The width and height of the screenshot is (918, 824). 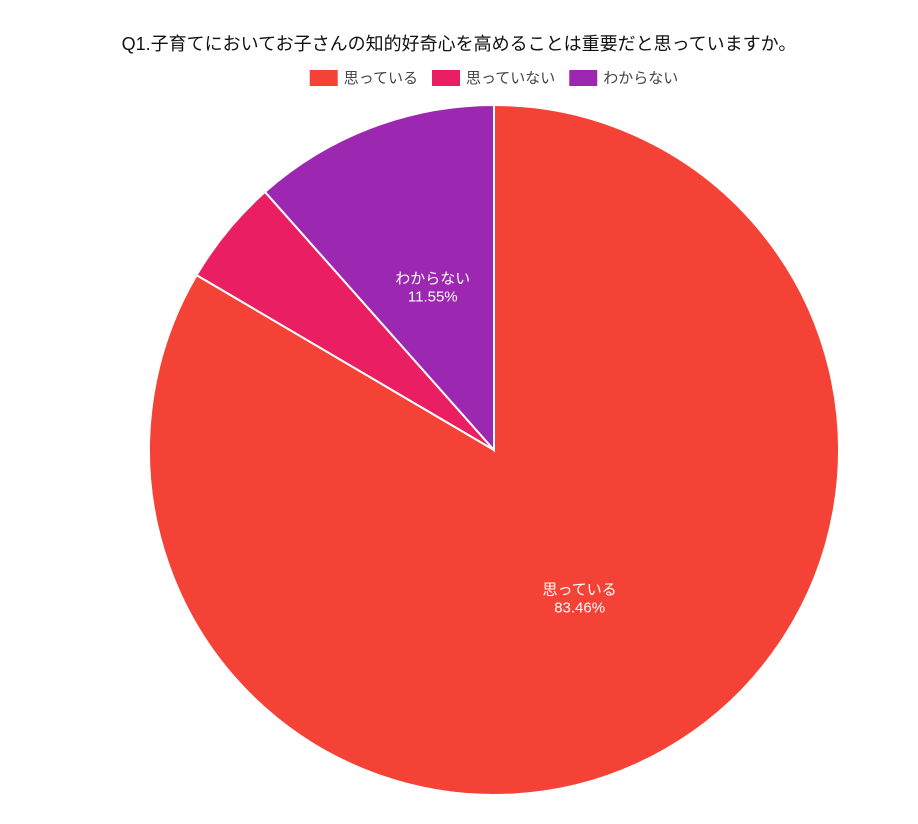 I want to click on legend-label: 思っている, so click(x=381, y=78).